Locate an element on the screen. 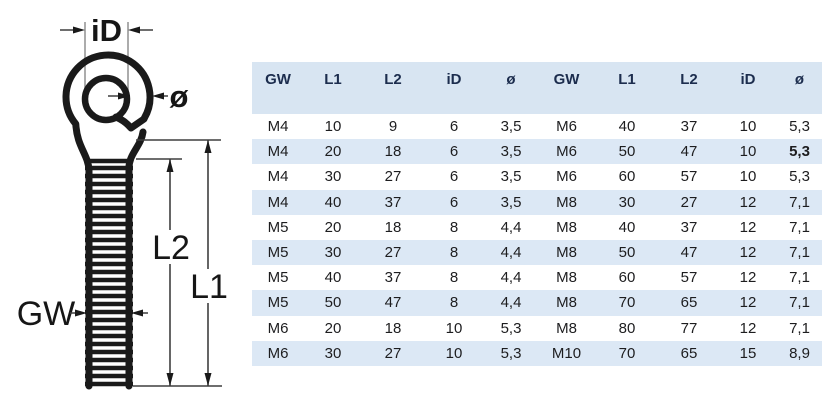 This screenshot has width=837, height=406. table-row: M5 50 47 8 4,4 M8 70 65 12 7,1 is located at coordinates (537, 303).